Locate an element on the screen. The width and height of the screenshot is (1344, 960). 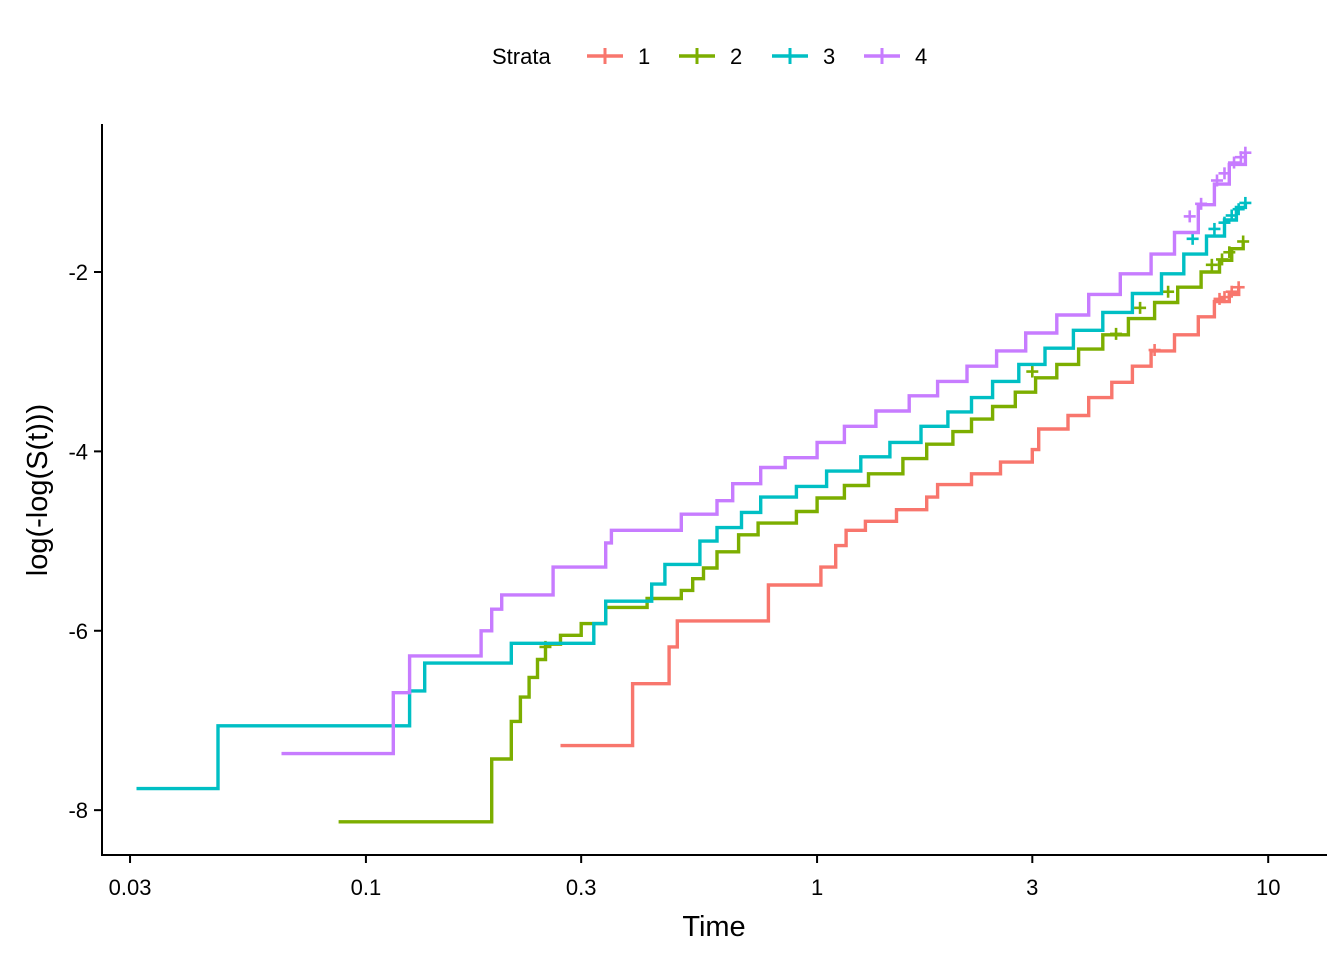
y-tick-label: -6 is located at coordinates (78, 631).